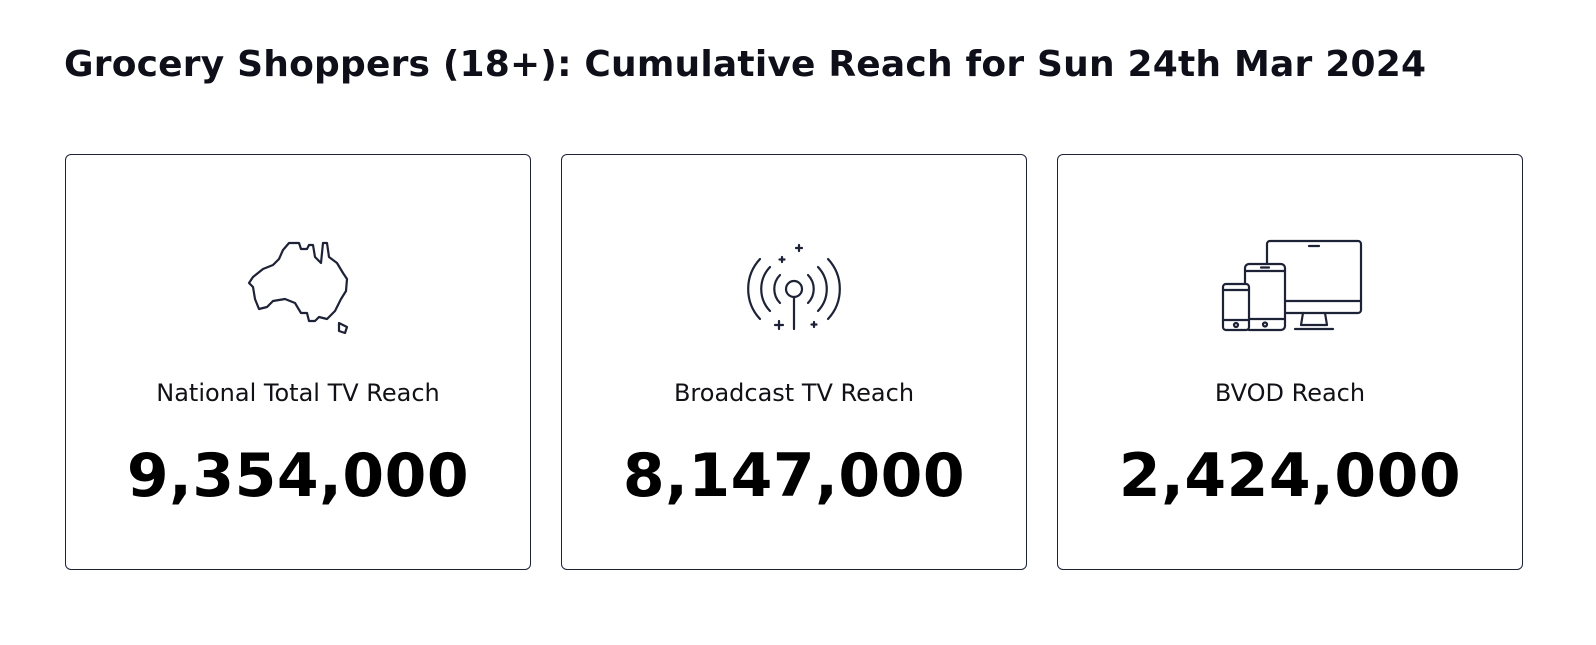 Image resolution: width=1596 pixels, height=645 pixels. Describe the element at coordinates (298, 476) in the screenshot. I see `card-value: 9,354,000` at that location.